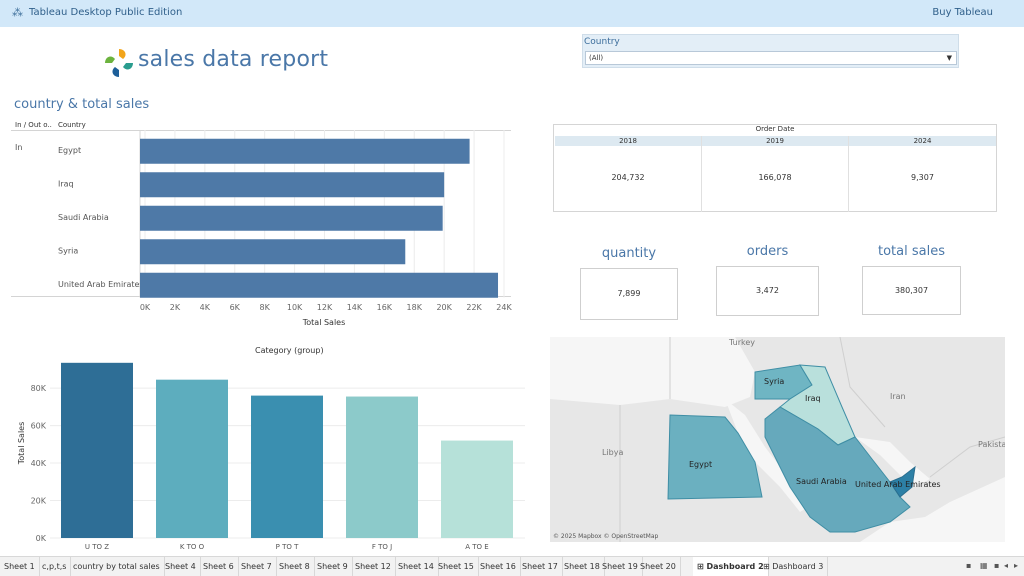 Image resolution: width=1024 pixels, height=576 pixels. What do you see at coordinates (911, 251) in the screenshot?
I see `total-sales-label: total sales` at bounding box center [911, 251].